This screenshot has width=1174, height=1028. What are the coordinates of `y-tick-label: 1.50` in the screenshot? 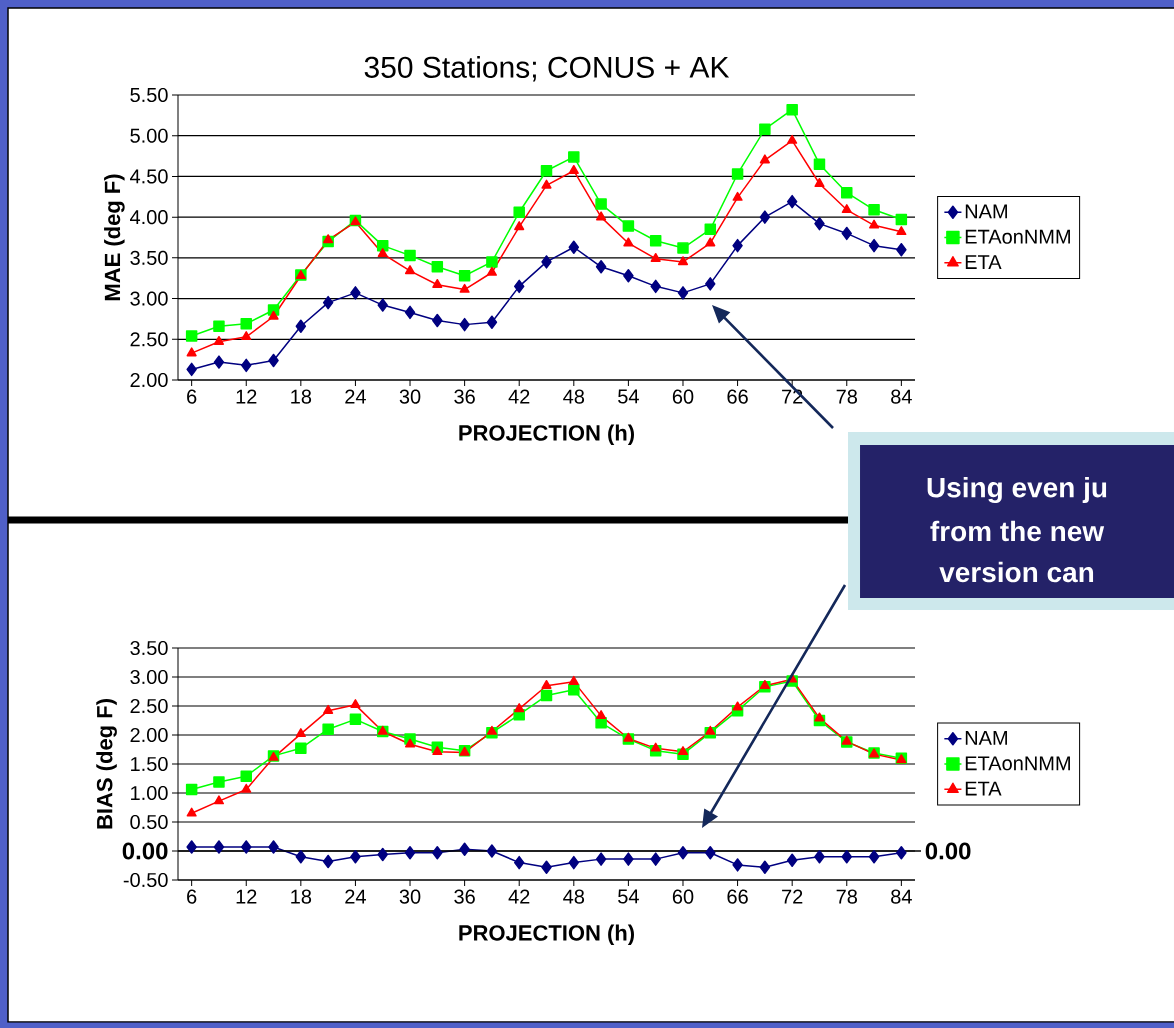 It's located at (149, 764).